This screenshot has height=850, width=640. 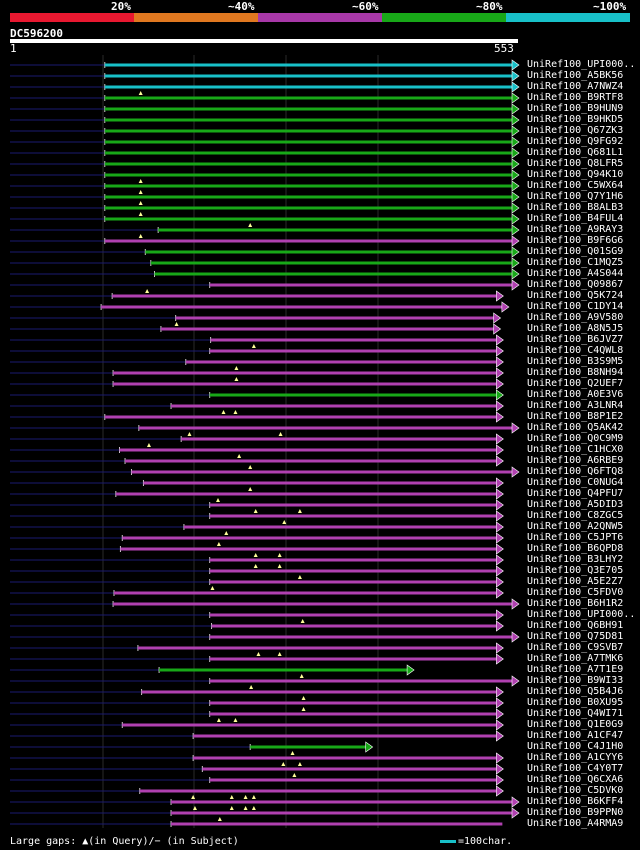 What do you see at coordinates (575, 339) in the screenshot?
I see `hit-label: UniRef100_B6JVZ7` at bounding box center [575, 339].